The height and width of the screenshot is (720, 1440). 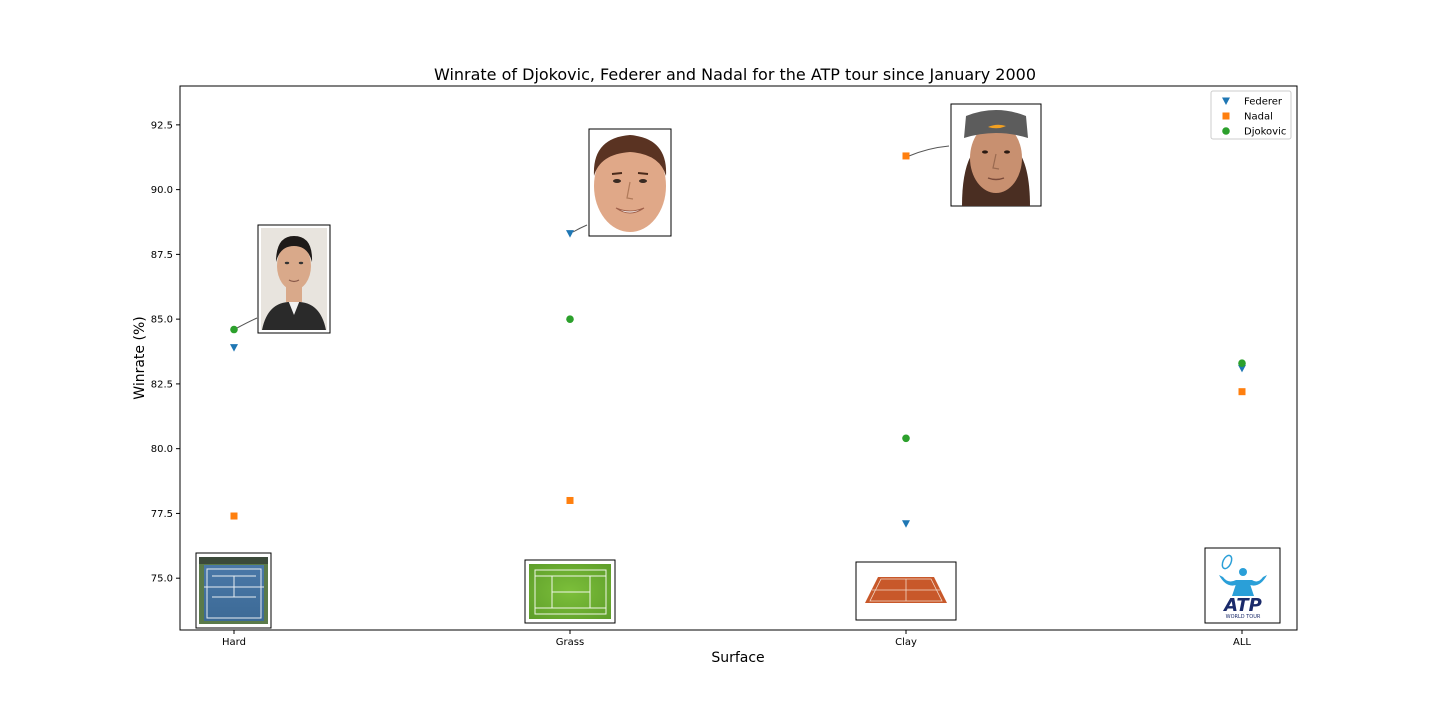 What do you see at coordinates (283, 279) in the screenshot?
I see `djokovic-photo` at bounding box center [283, 279].